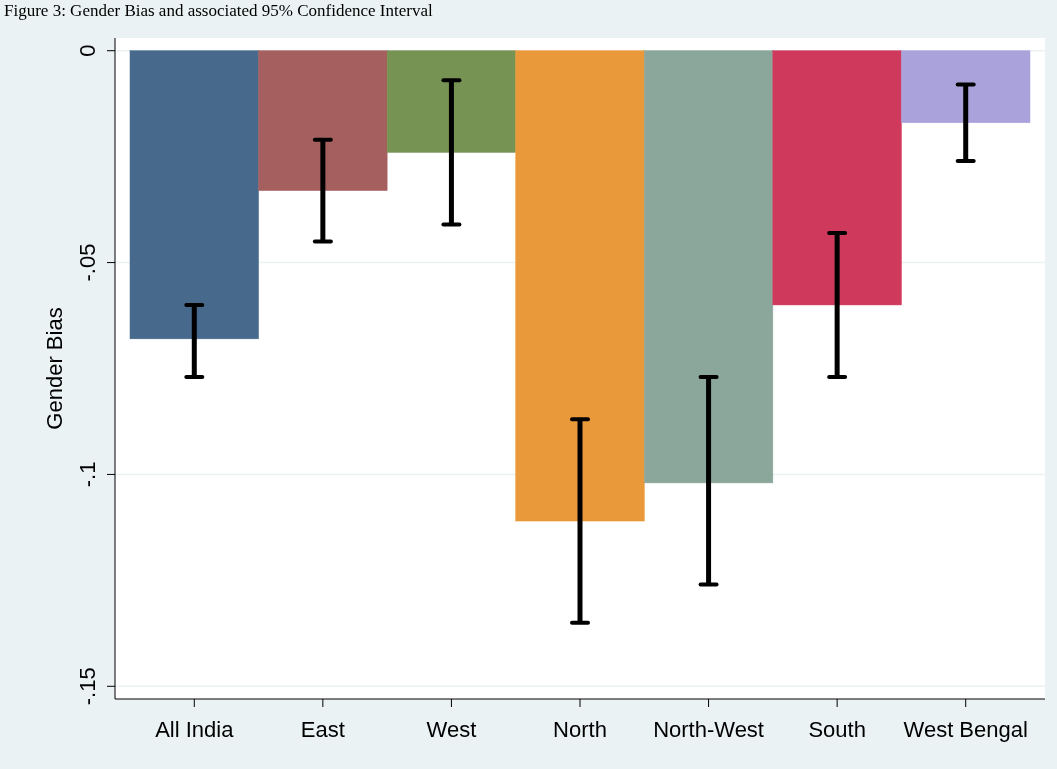  Describe the element at coordinates (87, 474) in the screenshot. I see `y-tick-label: -.1` at that location.